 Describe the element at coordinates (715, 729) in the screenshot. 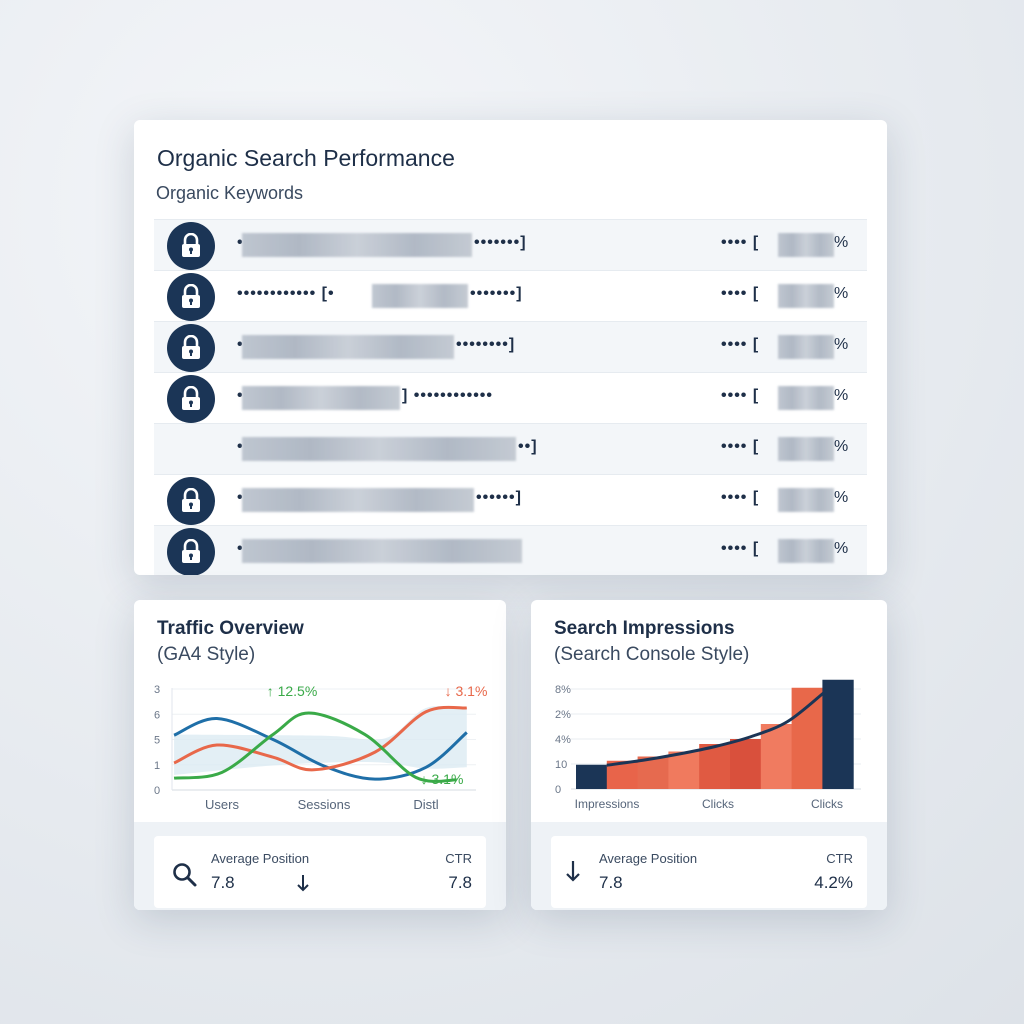

I see `trend-line` at that location.